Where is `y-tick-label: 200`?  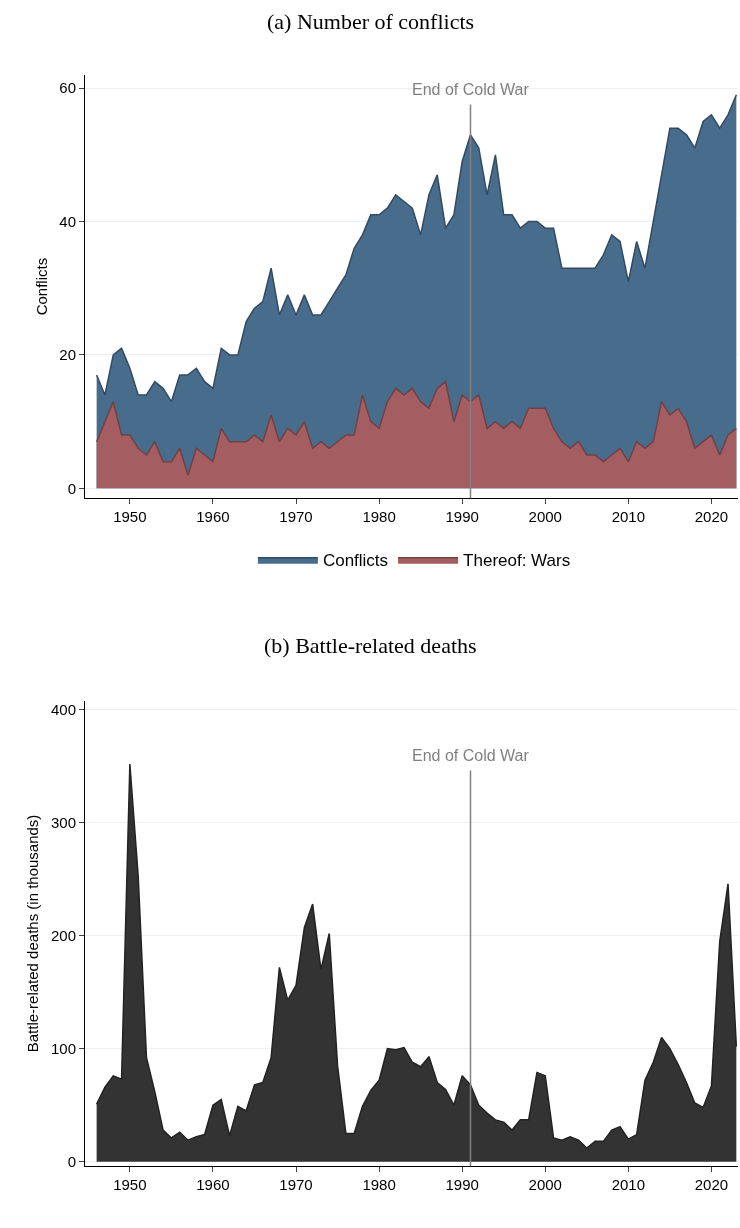
y-tick-label: 200 is located at coordinates (63, 935).